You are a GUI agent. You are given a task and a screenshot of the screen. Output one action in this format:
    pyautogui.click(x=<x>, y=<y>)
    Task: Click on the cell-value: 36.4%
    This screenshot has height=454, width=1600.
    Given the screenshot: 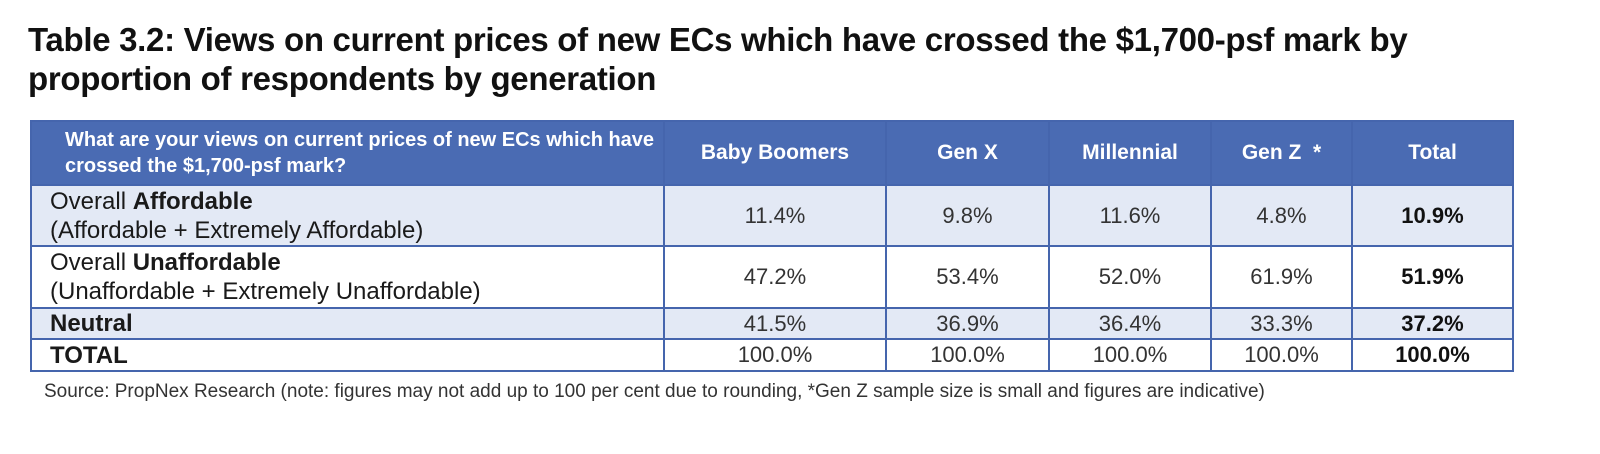 What is the action you would take?
    pyautogui.click(x=1130, y=323)
    